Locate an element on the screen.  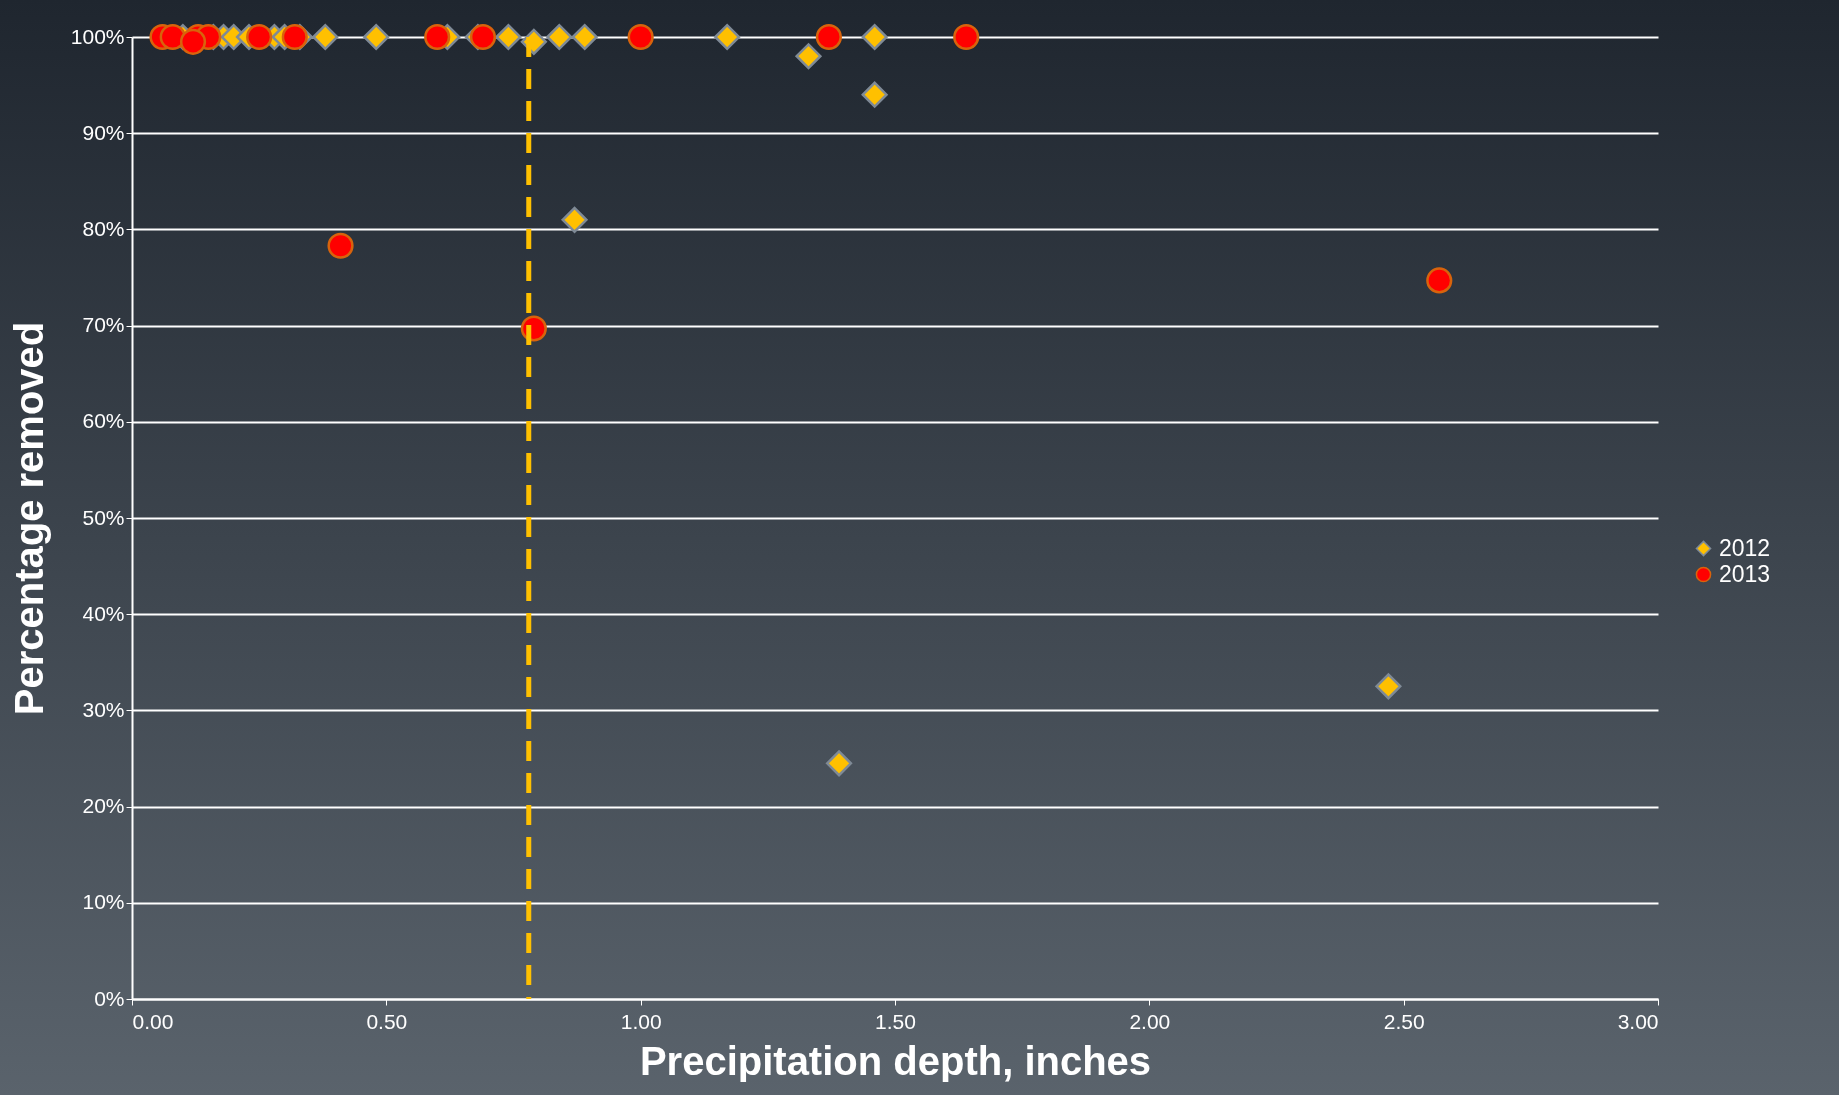
x-tick-label: 3.00 is located at coordinates (1638, 1021).